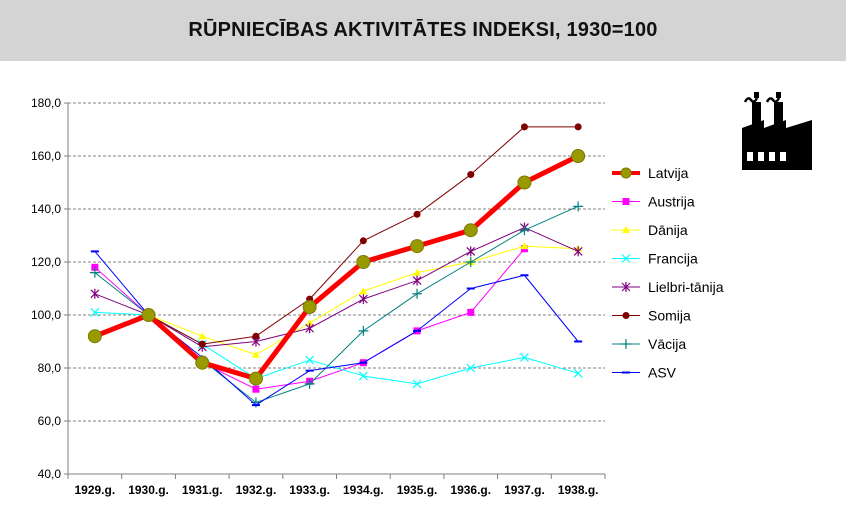  I want to click on x-tick-label: 1935.g., so click(417, 490).